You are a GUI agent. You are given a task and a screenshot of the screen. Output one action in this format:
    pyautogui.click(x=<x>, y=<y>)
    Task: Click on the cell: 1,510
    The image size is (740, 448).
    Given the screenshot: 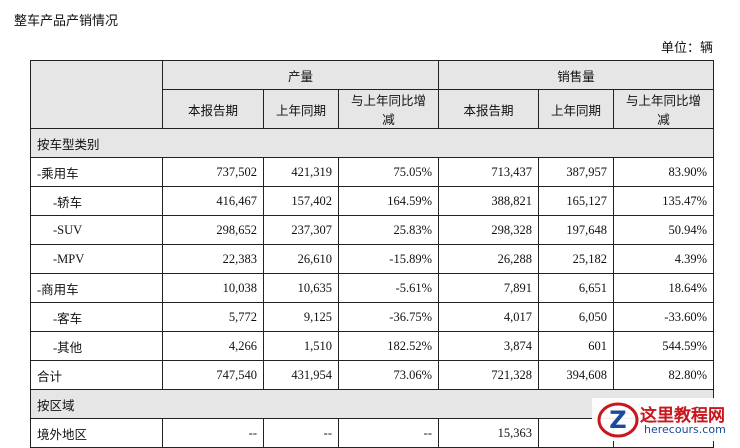 What is the action you would take?
    pyautogui.click(x=301, y=346)
    